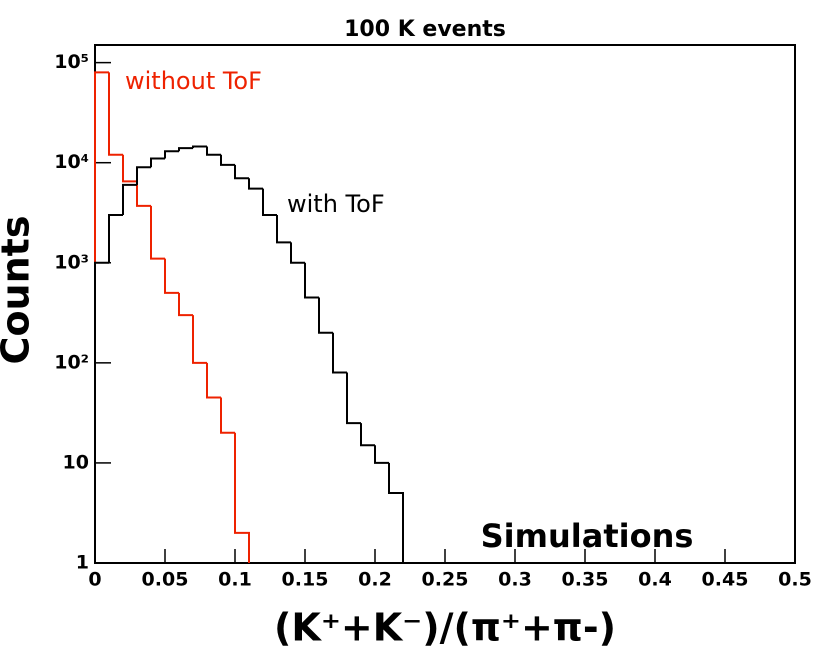  What do you see at coordinates (445, 628) in the screenshot?
I see `x-axis-label: (K⁺+K⁻)/(π⁺+π-)` at bounding box center [445, 628].